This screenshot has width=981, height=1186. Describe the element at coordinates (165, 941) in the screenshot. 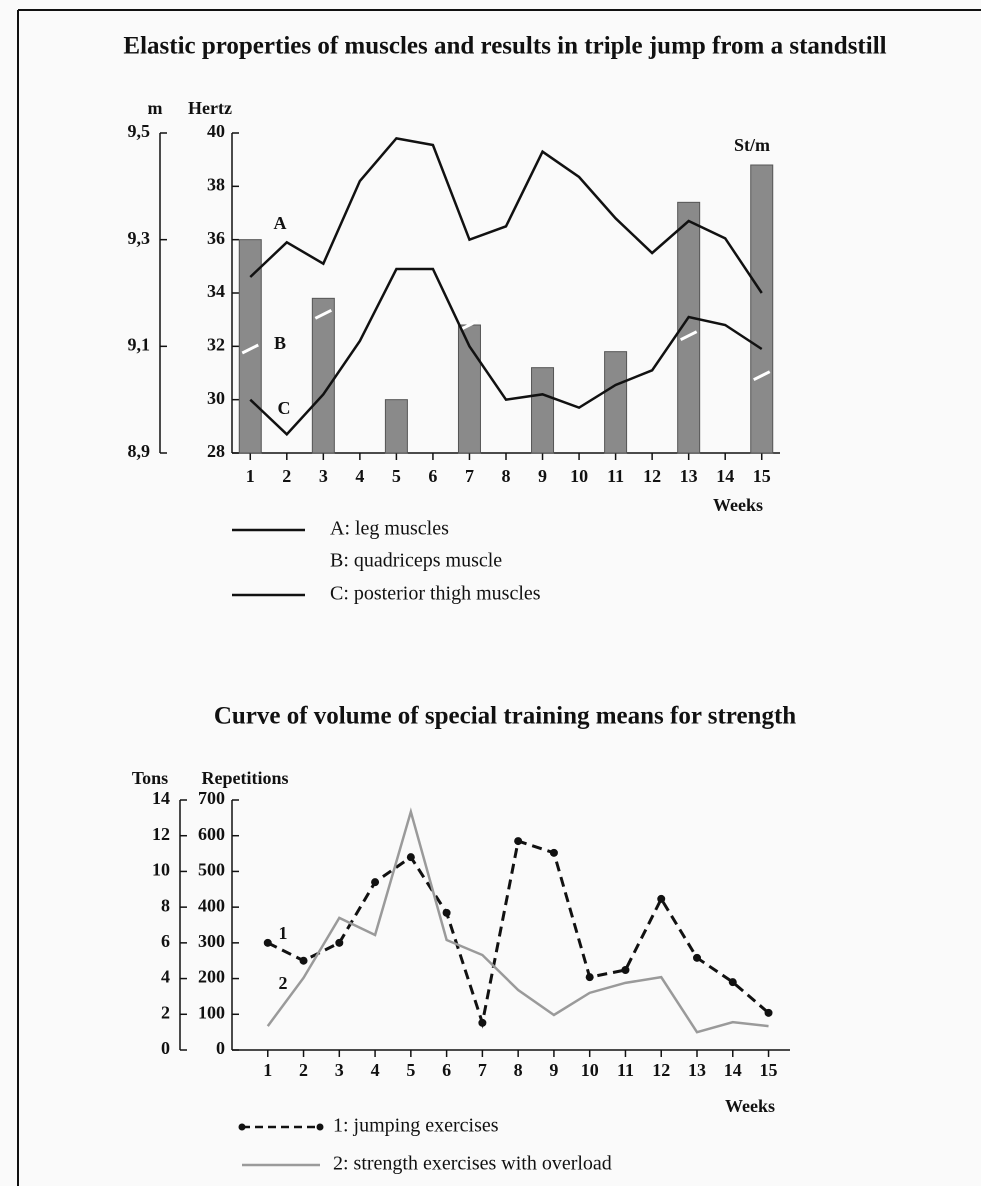

I see `y2-tick-label: 6` at that location.